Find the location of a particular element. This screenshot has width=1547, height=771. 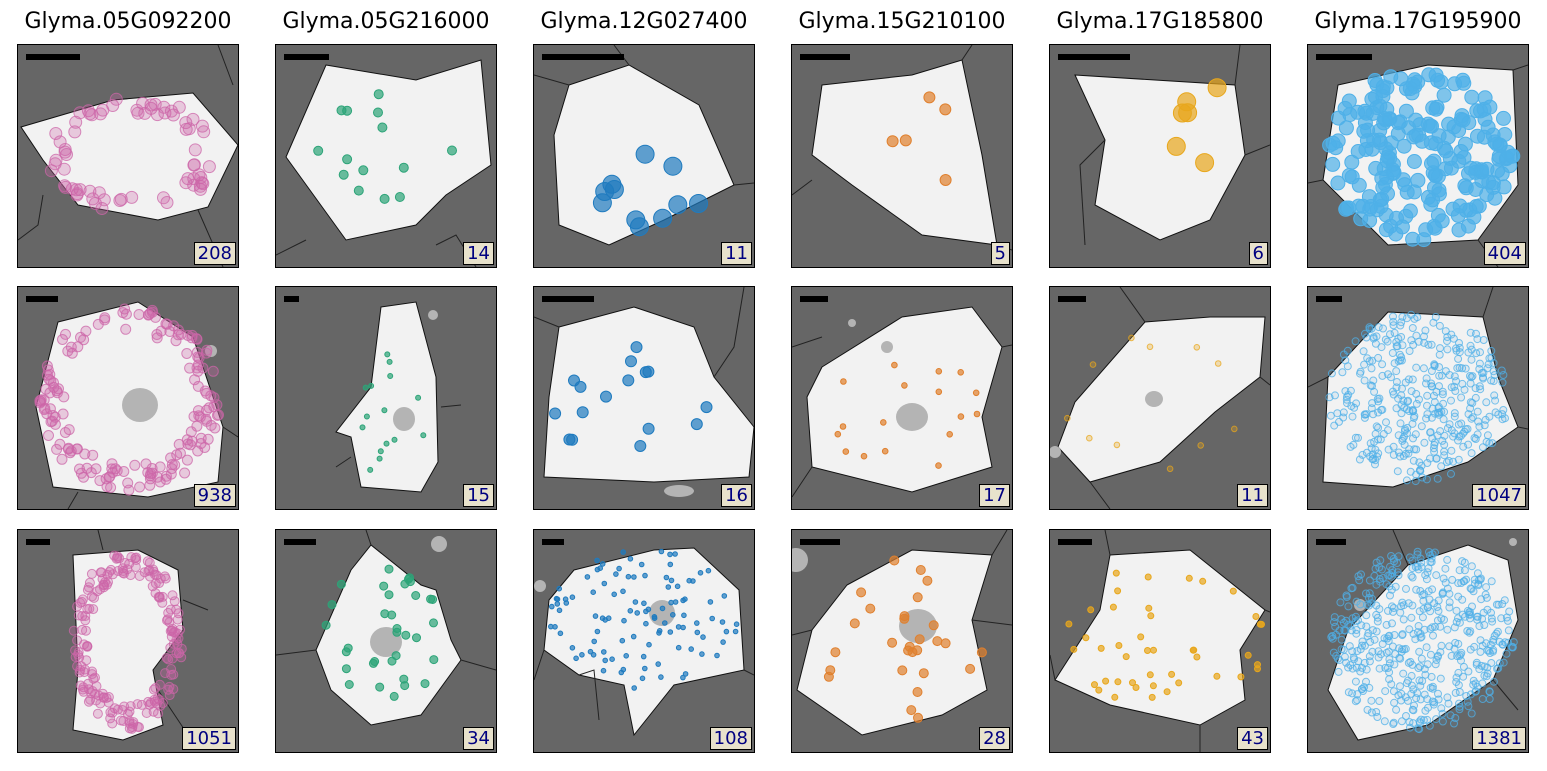

count-badge: 1381 is located at coordinates (1499, 738).